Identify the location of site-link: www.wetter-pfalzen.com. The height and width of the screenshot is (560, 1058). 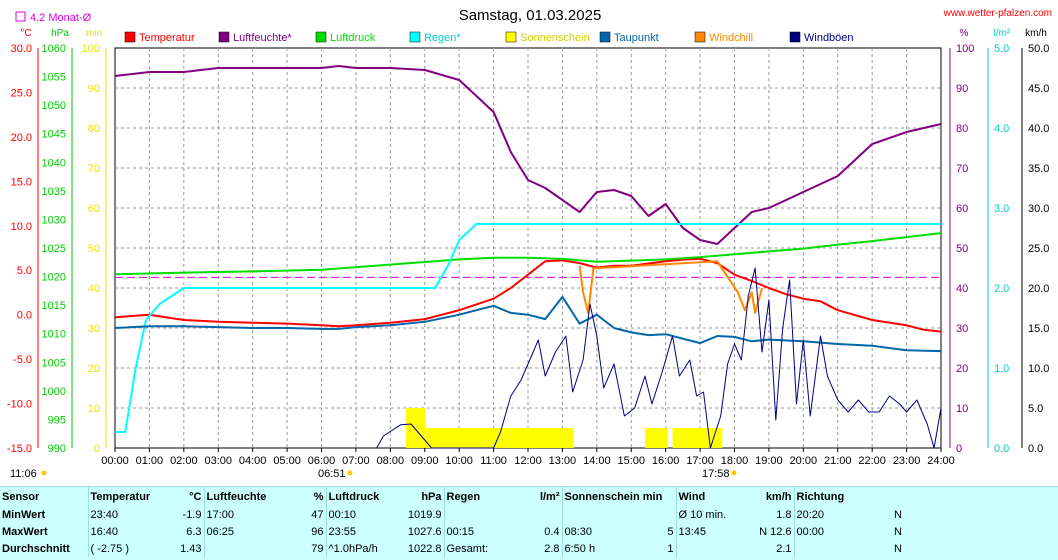
(997, 13).